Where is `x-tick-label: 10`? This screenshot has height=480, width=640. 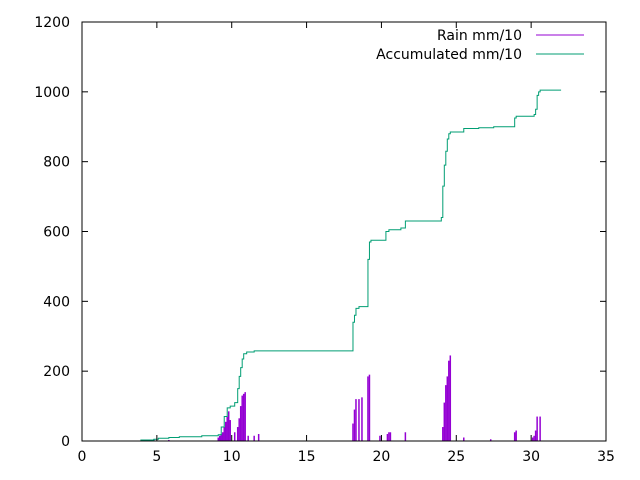
x-tick-label: 10 is located at coordinates (232, 457).